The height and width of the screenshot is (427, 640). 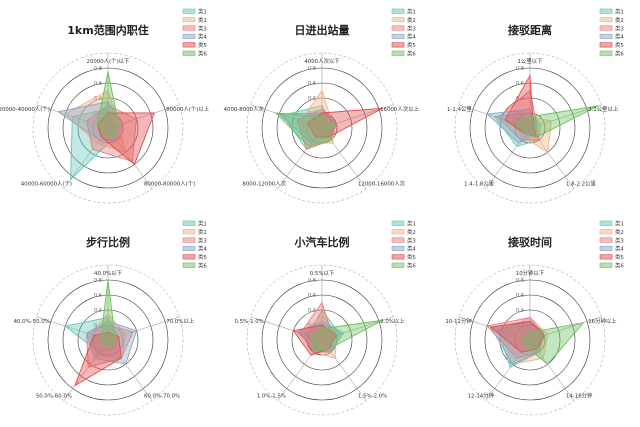 What do you see at coordinates (108, 242) in the screenshot?
I see `chart-title: 步行比例` at bounding box center [108, 242].